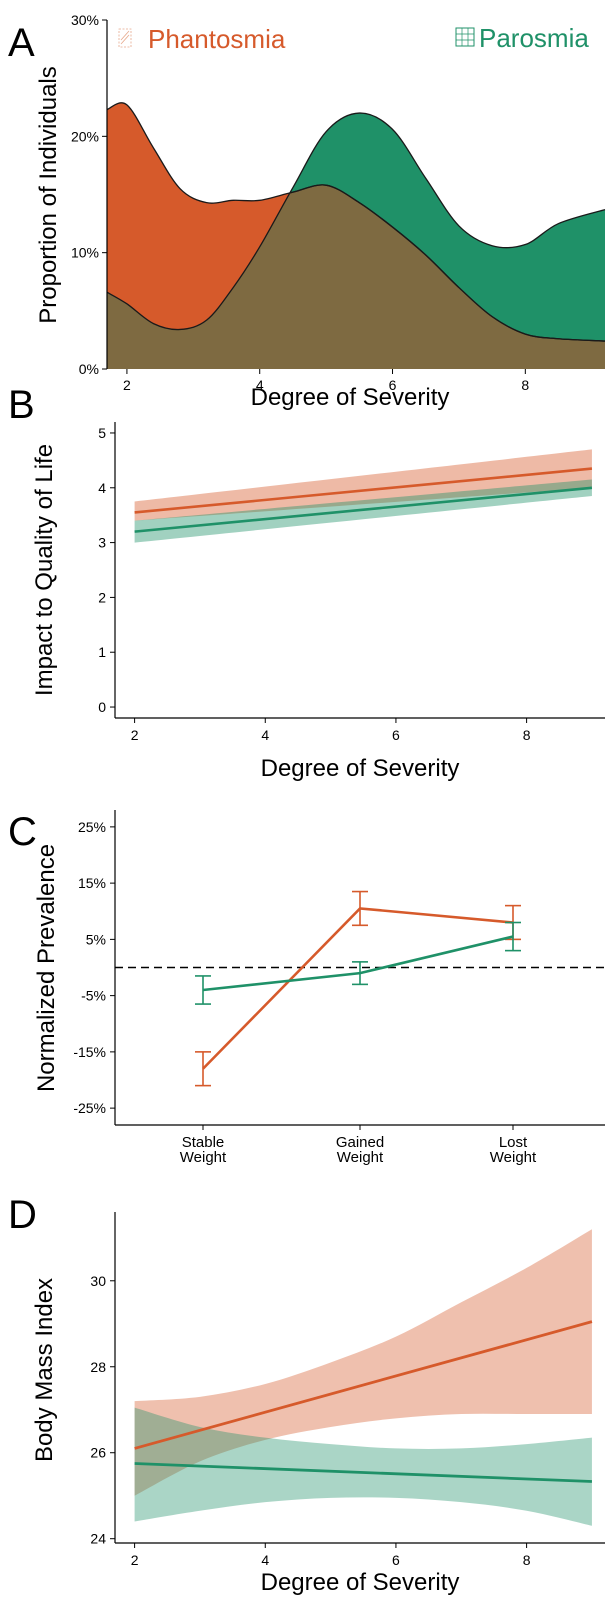 The image size is (614, 1598). Describe the element at coordinates (125, 38) in the screenshot. I see `phantosmia-legend-icon` at that location.